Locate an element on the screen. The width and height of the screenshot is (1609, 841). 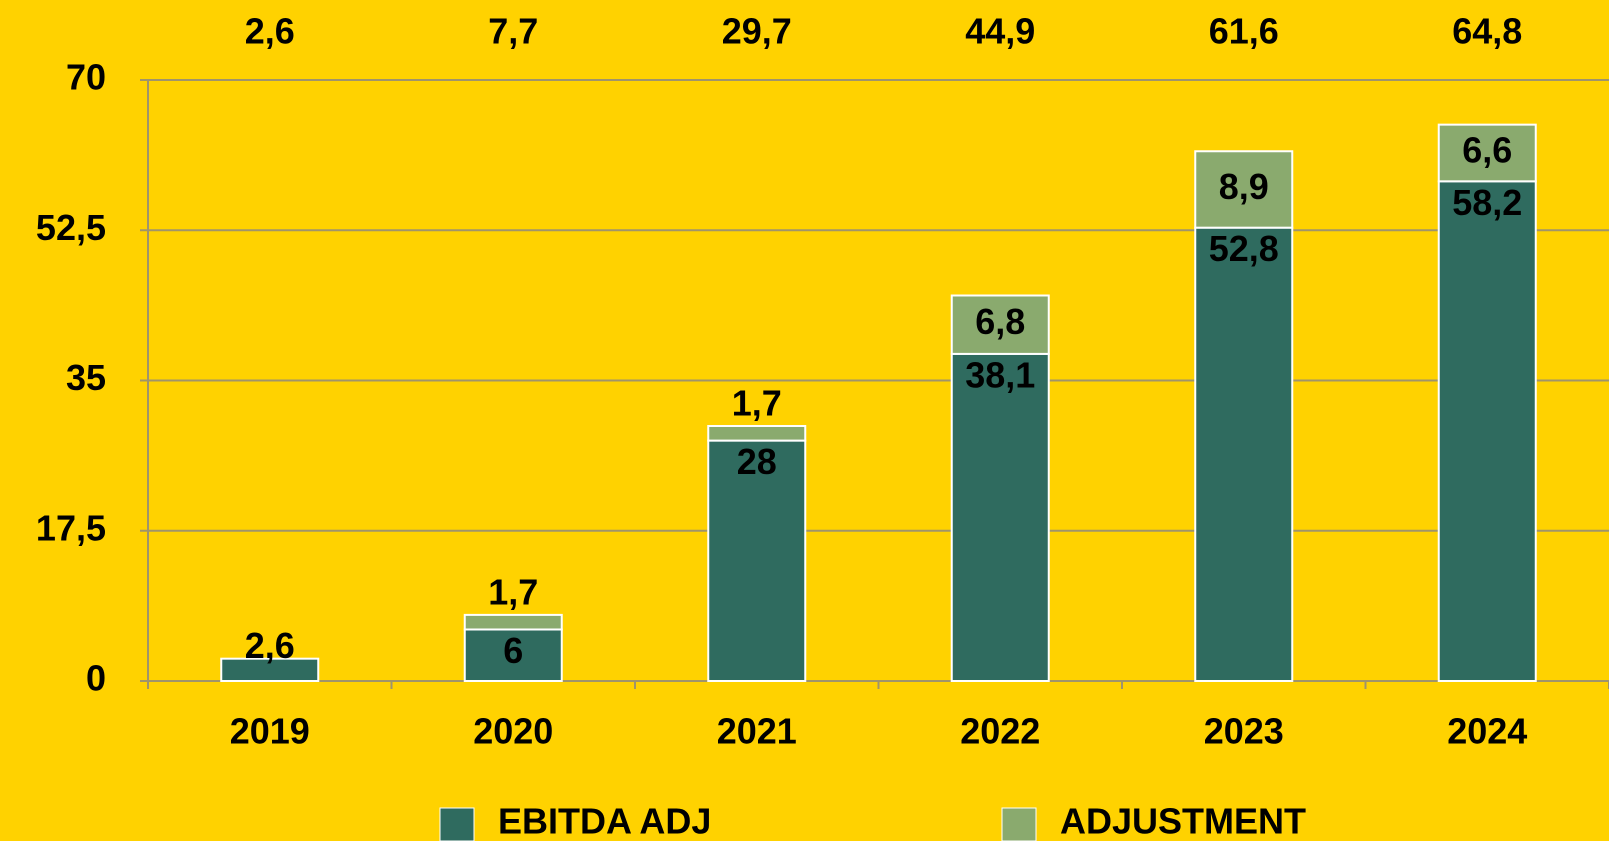
total-label: 7,7 is located at coordinates (513, 31).